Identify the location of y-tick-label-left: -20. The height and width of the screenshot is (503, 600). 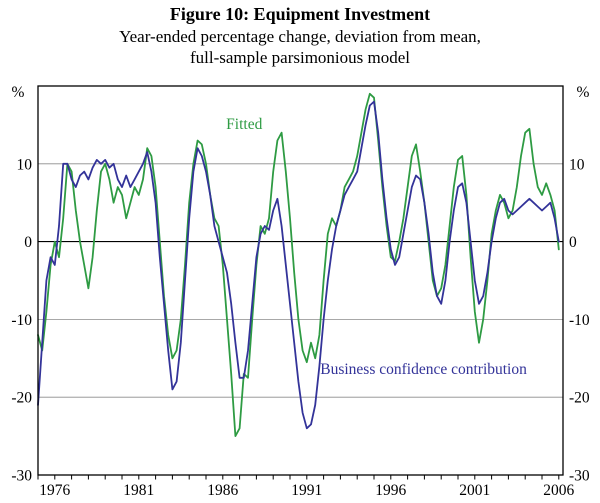
(21, 398).